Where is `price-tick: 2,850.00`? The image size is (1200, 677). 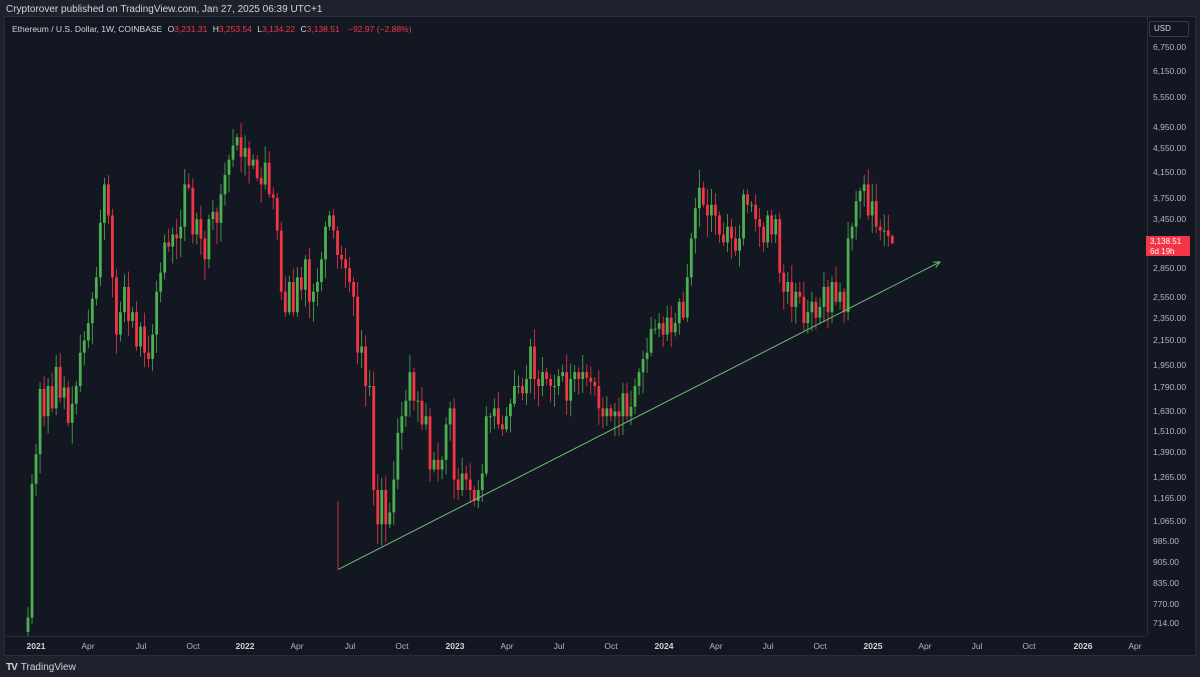
price-tick: 2,850.00 is located at coordinates (1170, 268).